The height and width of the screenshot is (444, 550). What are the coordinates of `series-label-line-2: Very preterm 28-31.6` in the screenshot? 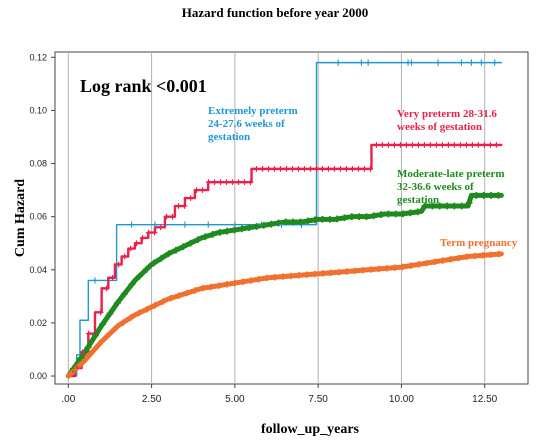 It's located at (447, 114).